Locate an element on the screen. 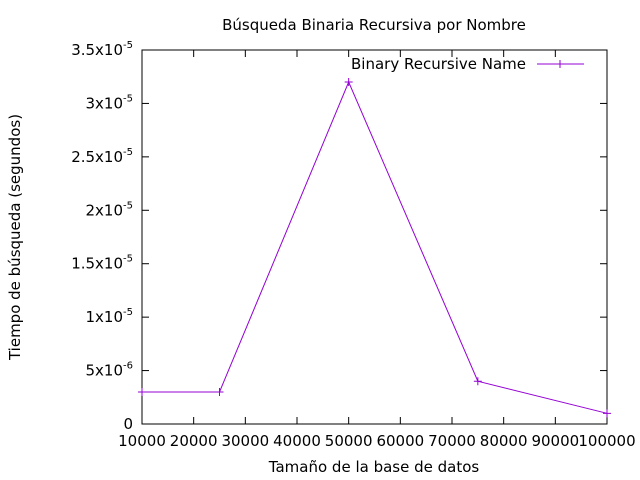  y-tick-label: 3x10⁻⁵ is located at coordinates (110, 102).